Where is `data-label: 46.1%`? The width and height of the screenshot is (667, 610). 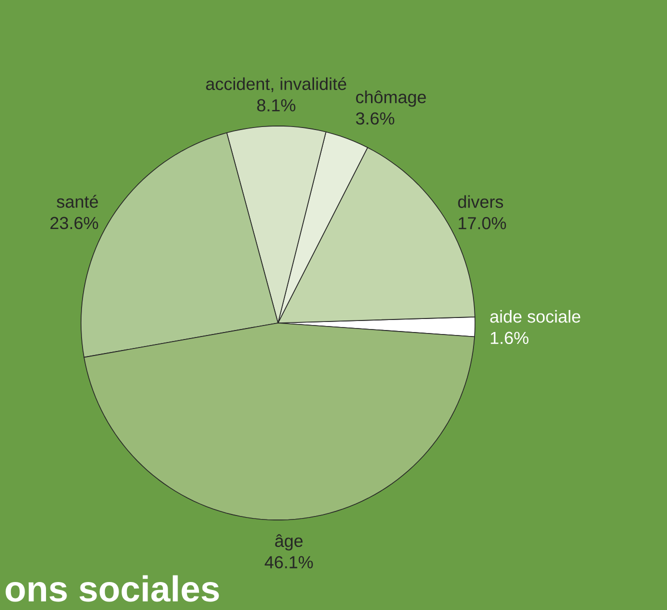 data-label: 46.1% is located at coordinates (288, 562).